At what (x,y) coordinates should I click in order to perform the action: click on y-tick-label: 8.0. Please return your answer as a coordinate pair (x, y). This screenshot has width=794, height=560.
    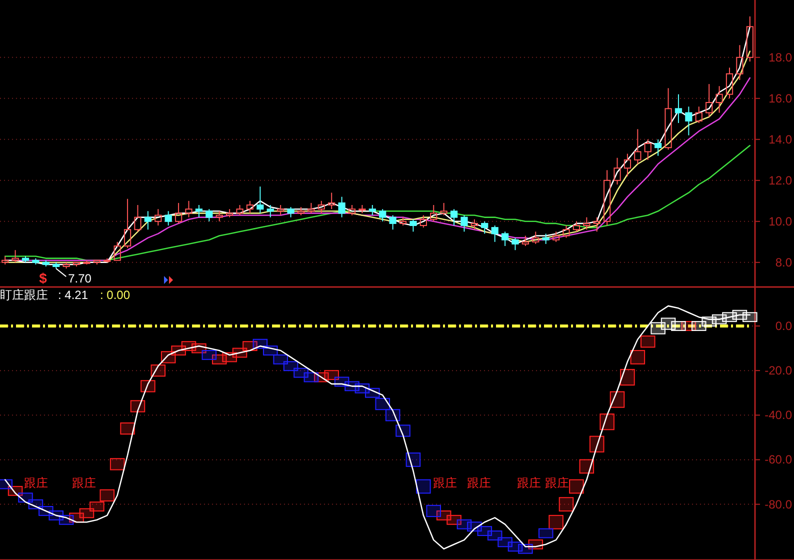
    Looking at the image, I should click on (783, 262).